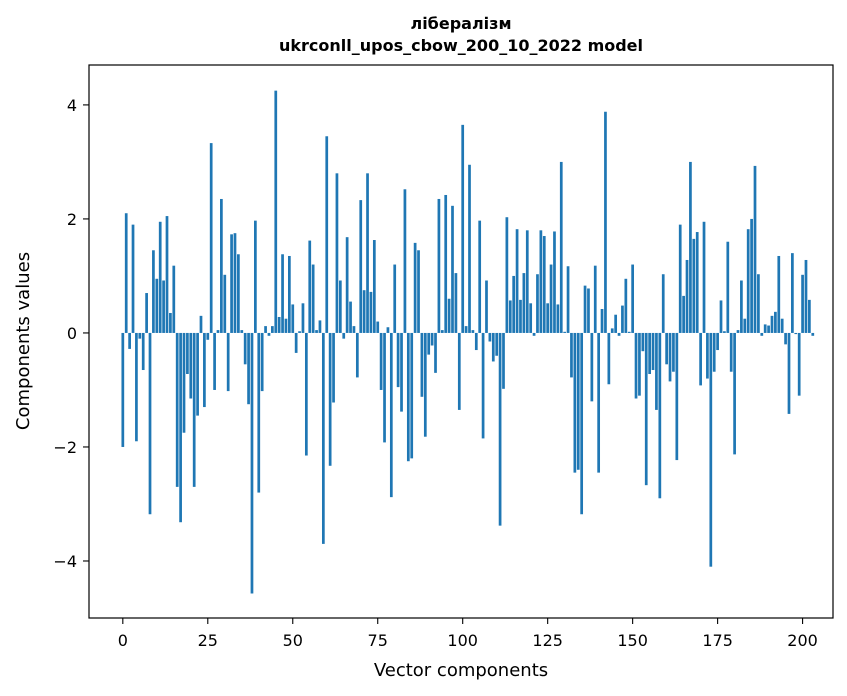 This screenshot has width=847, height=696. I want to click on y-tick-label: 0, so click(72, 333).